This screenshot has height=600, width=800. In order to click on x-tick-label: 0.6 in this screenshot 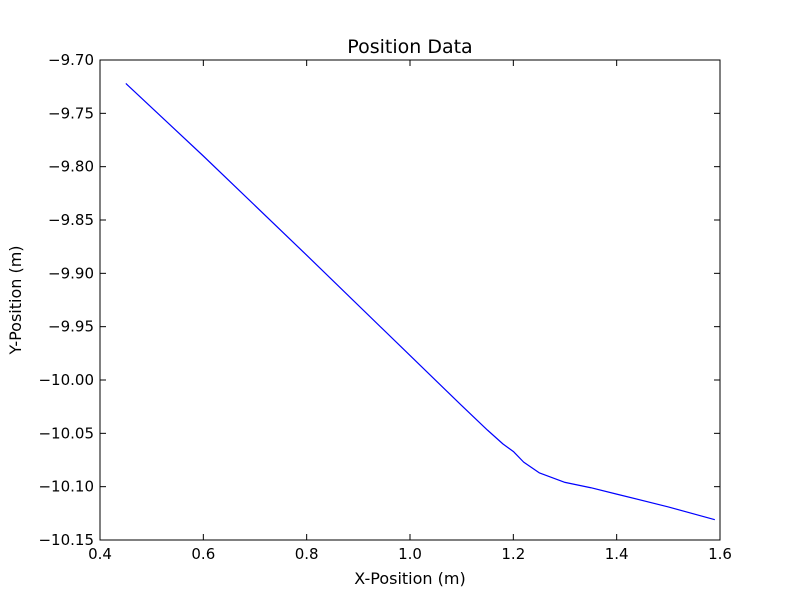, I will do `click(203, 554)`.